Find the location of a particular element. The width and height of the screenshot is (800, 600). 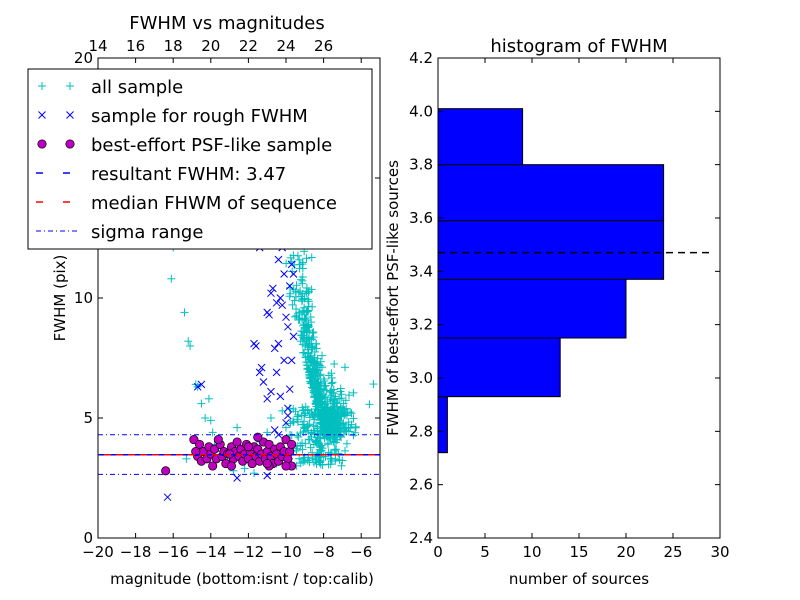

histogram-y-tick-label: 3.0 is located at coordinates (421, 378).